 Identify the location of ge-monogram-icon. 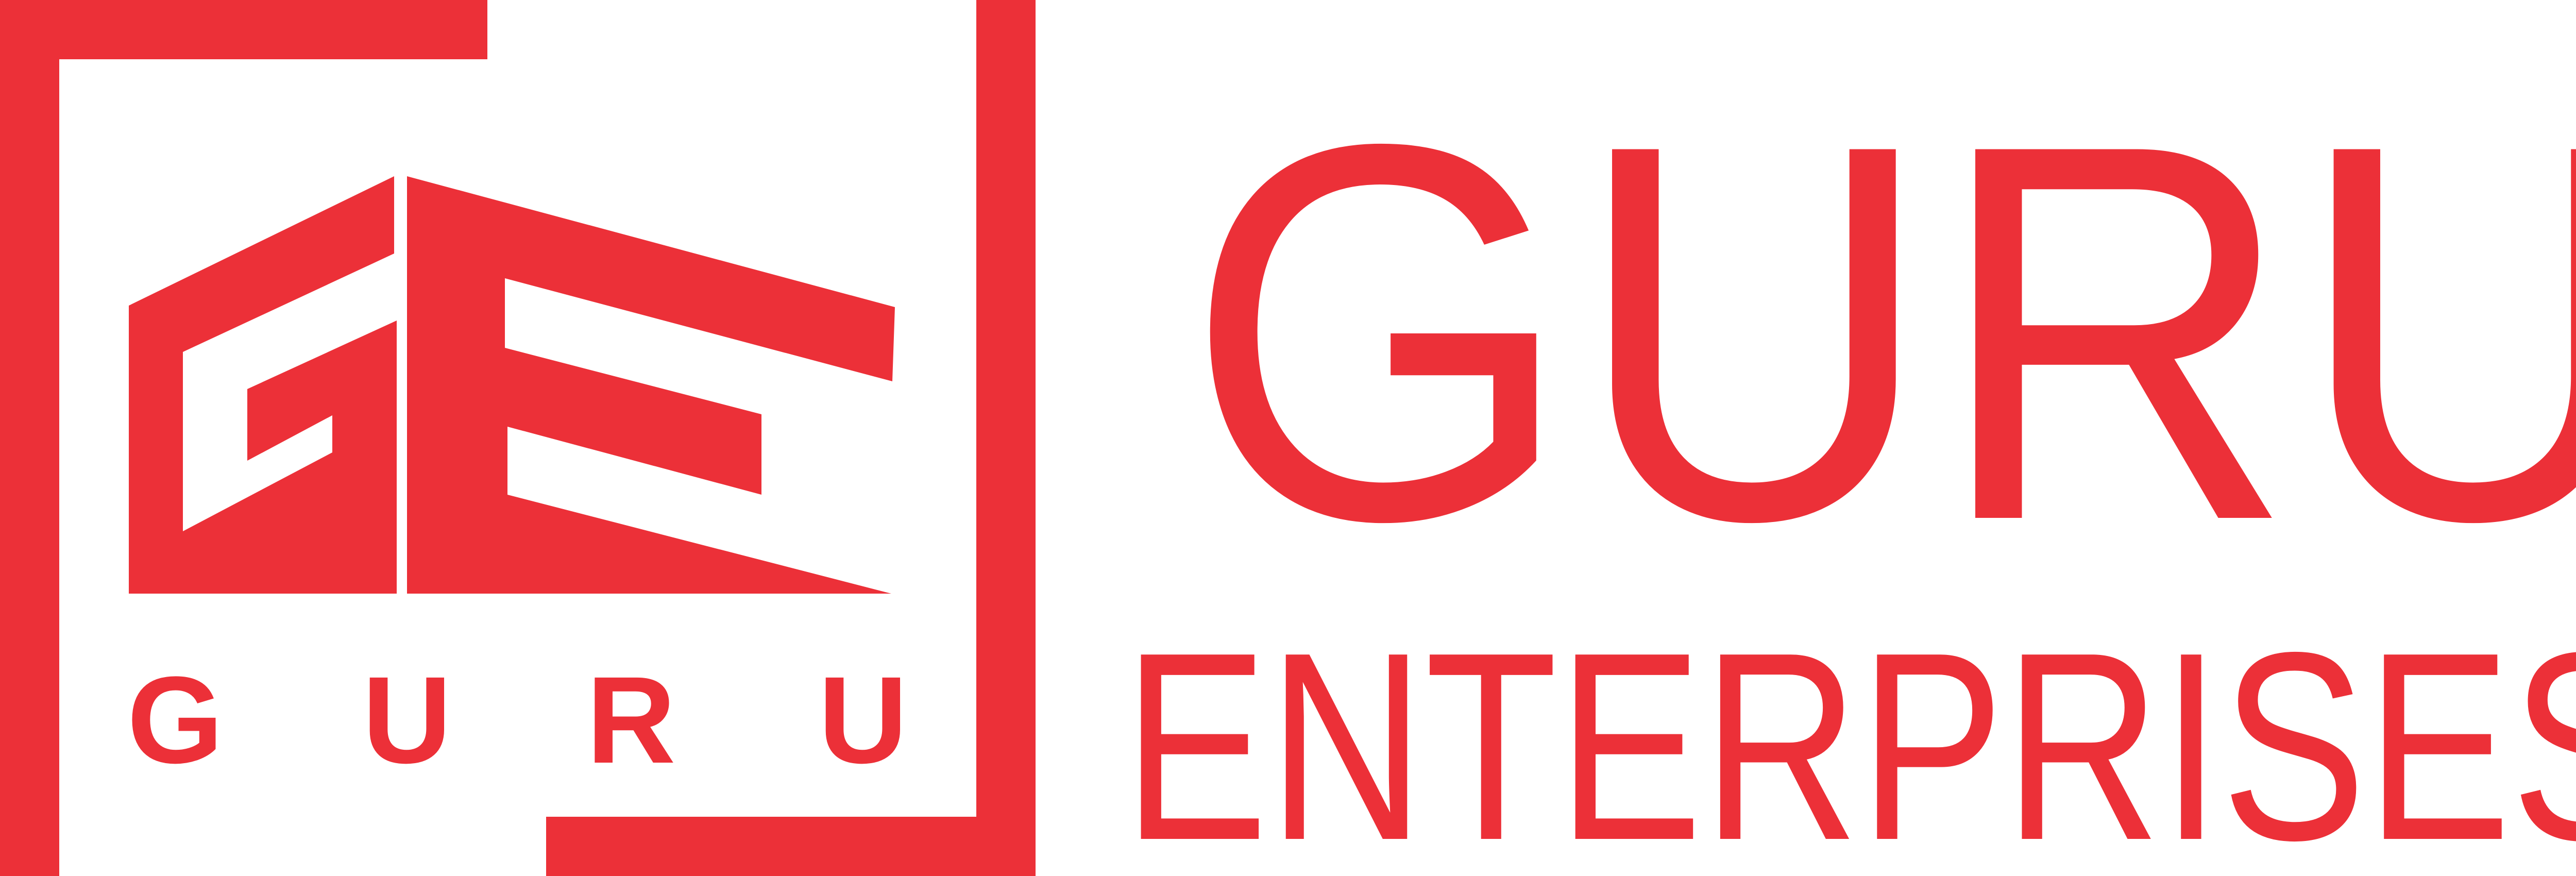
(512, 385).